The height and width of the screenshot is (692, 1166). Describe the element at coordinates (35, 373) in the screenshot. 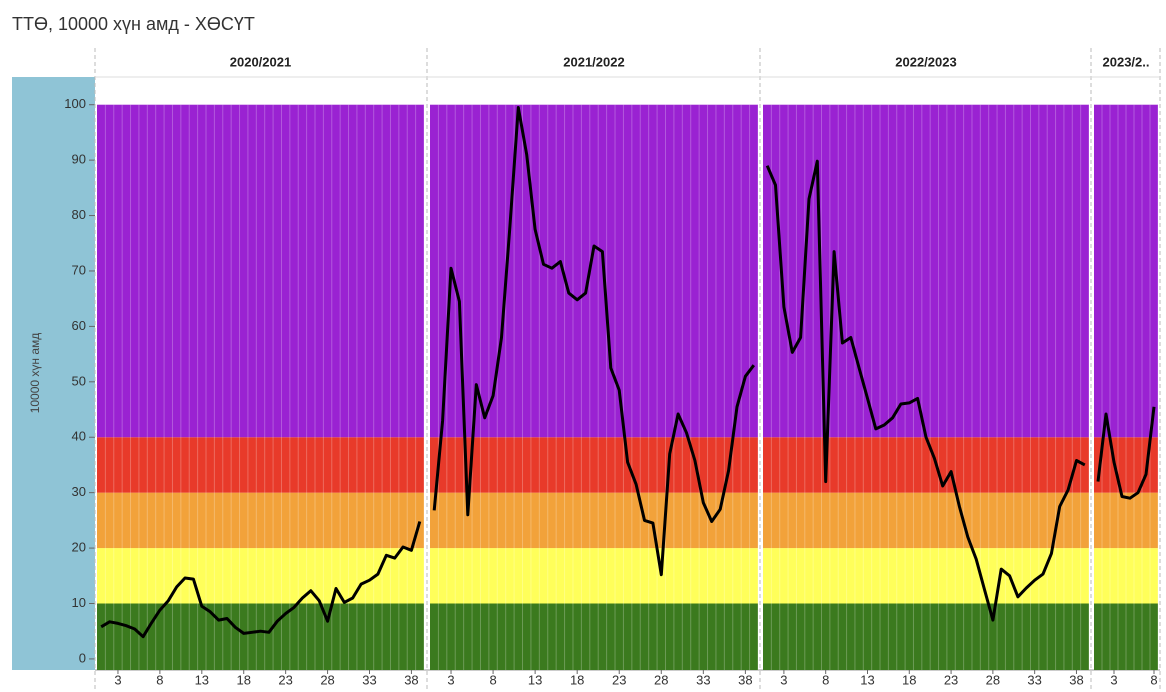

I see `y-axis-label: 10000 хүн амд` at that location.